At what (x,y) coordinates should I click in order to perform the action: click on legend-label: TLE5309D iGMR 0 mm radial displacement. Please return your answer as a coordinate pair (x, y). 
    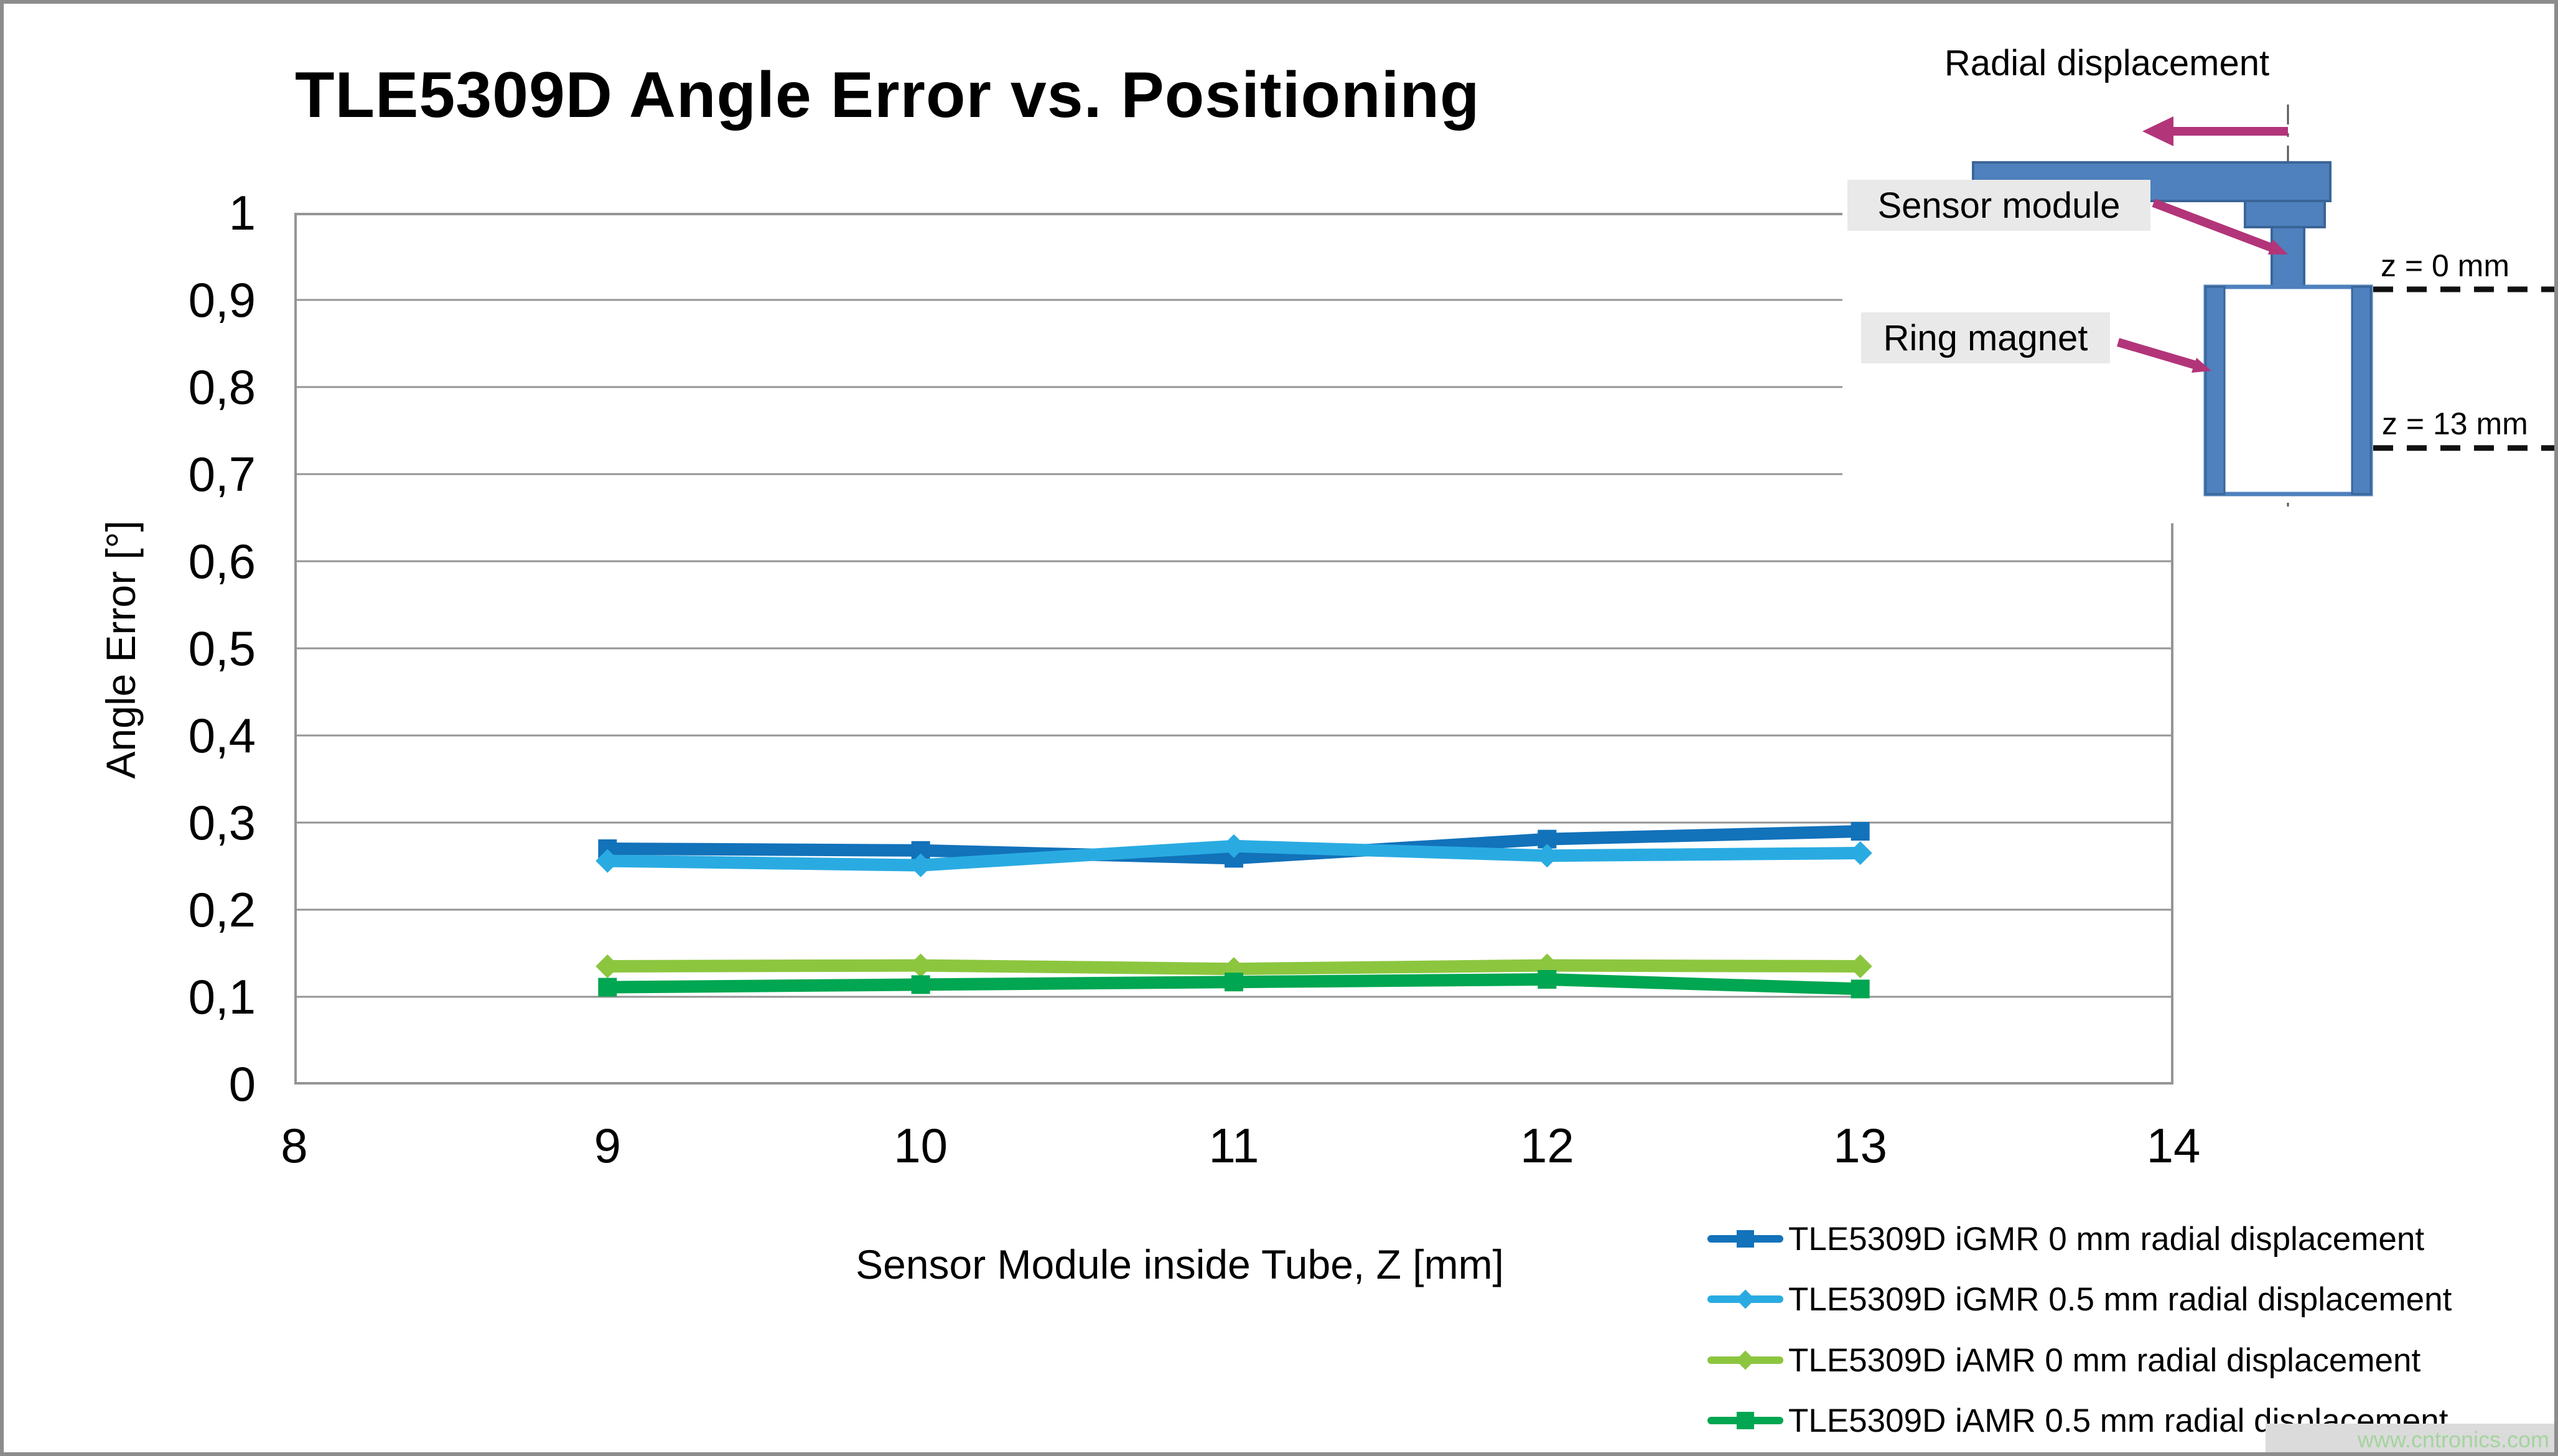
    Looking at the image, I should click on (2106, 1239).